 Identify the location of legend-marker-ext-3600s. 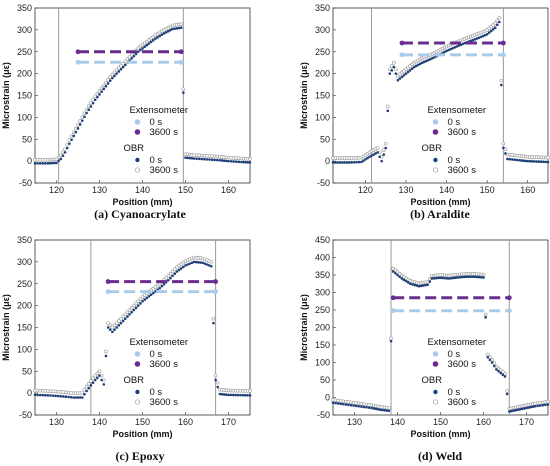
(137, 364).